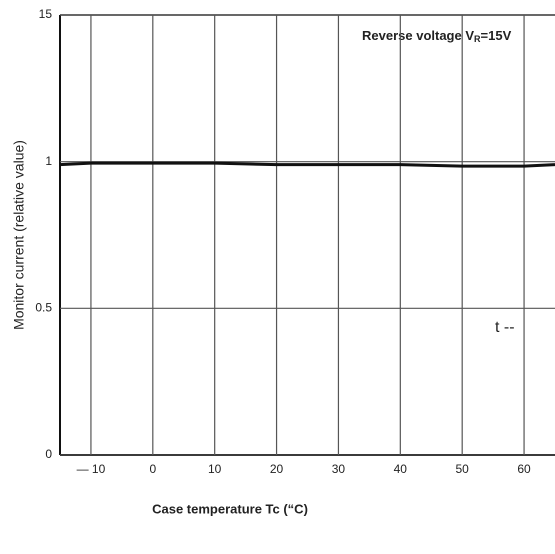 Image resolution: width=555 pixels, height=554 pixels. What do you see at coordinates (46, 14) in the screenshot?
I see `y-tick-label: 15` at bounding box center [46, 14].